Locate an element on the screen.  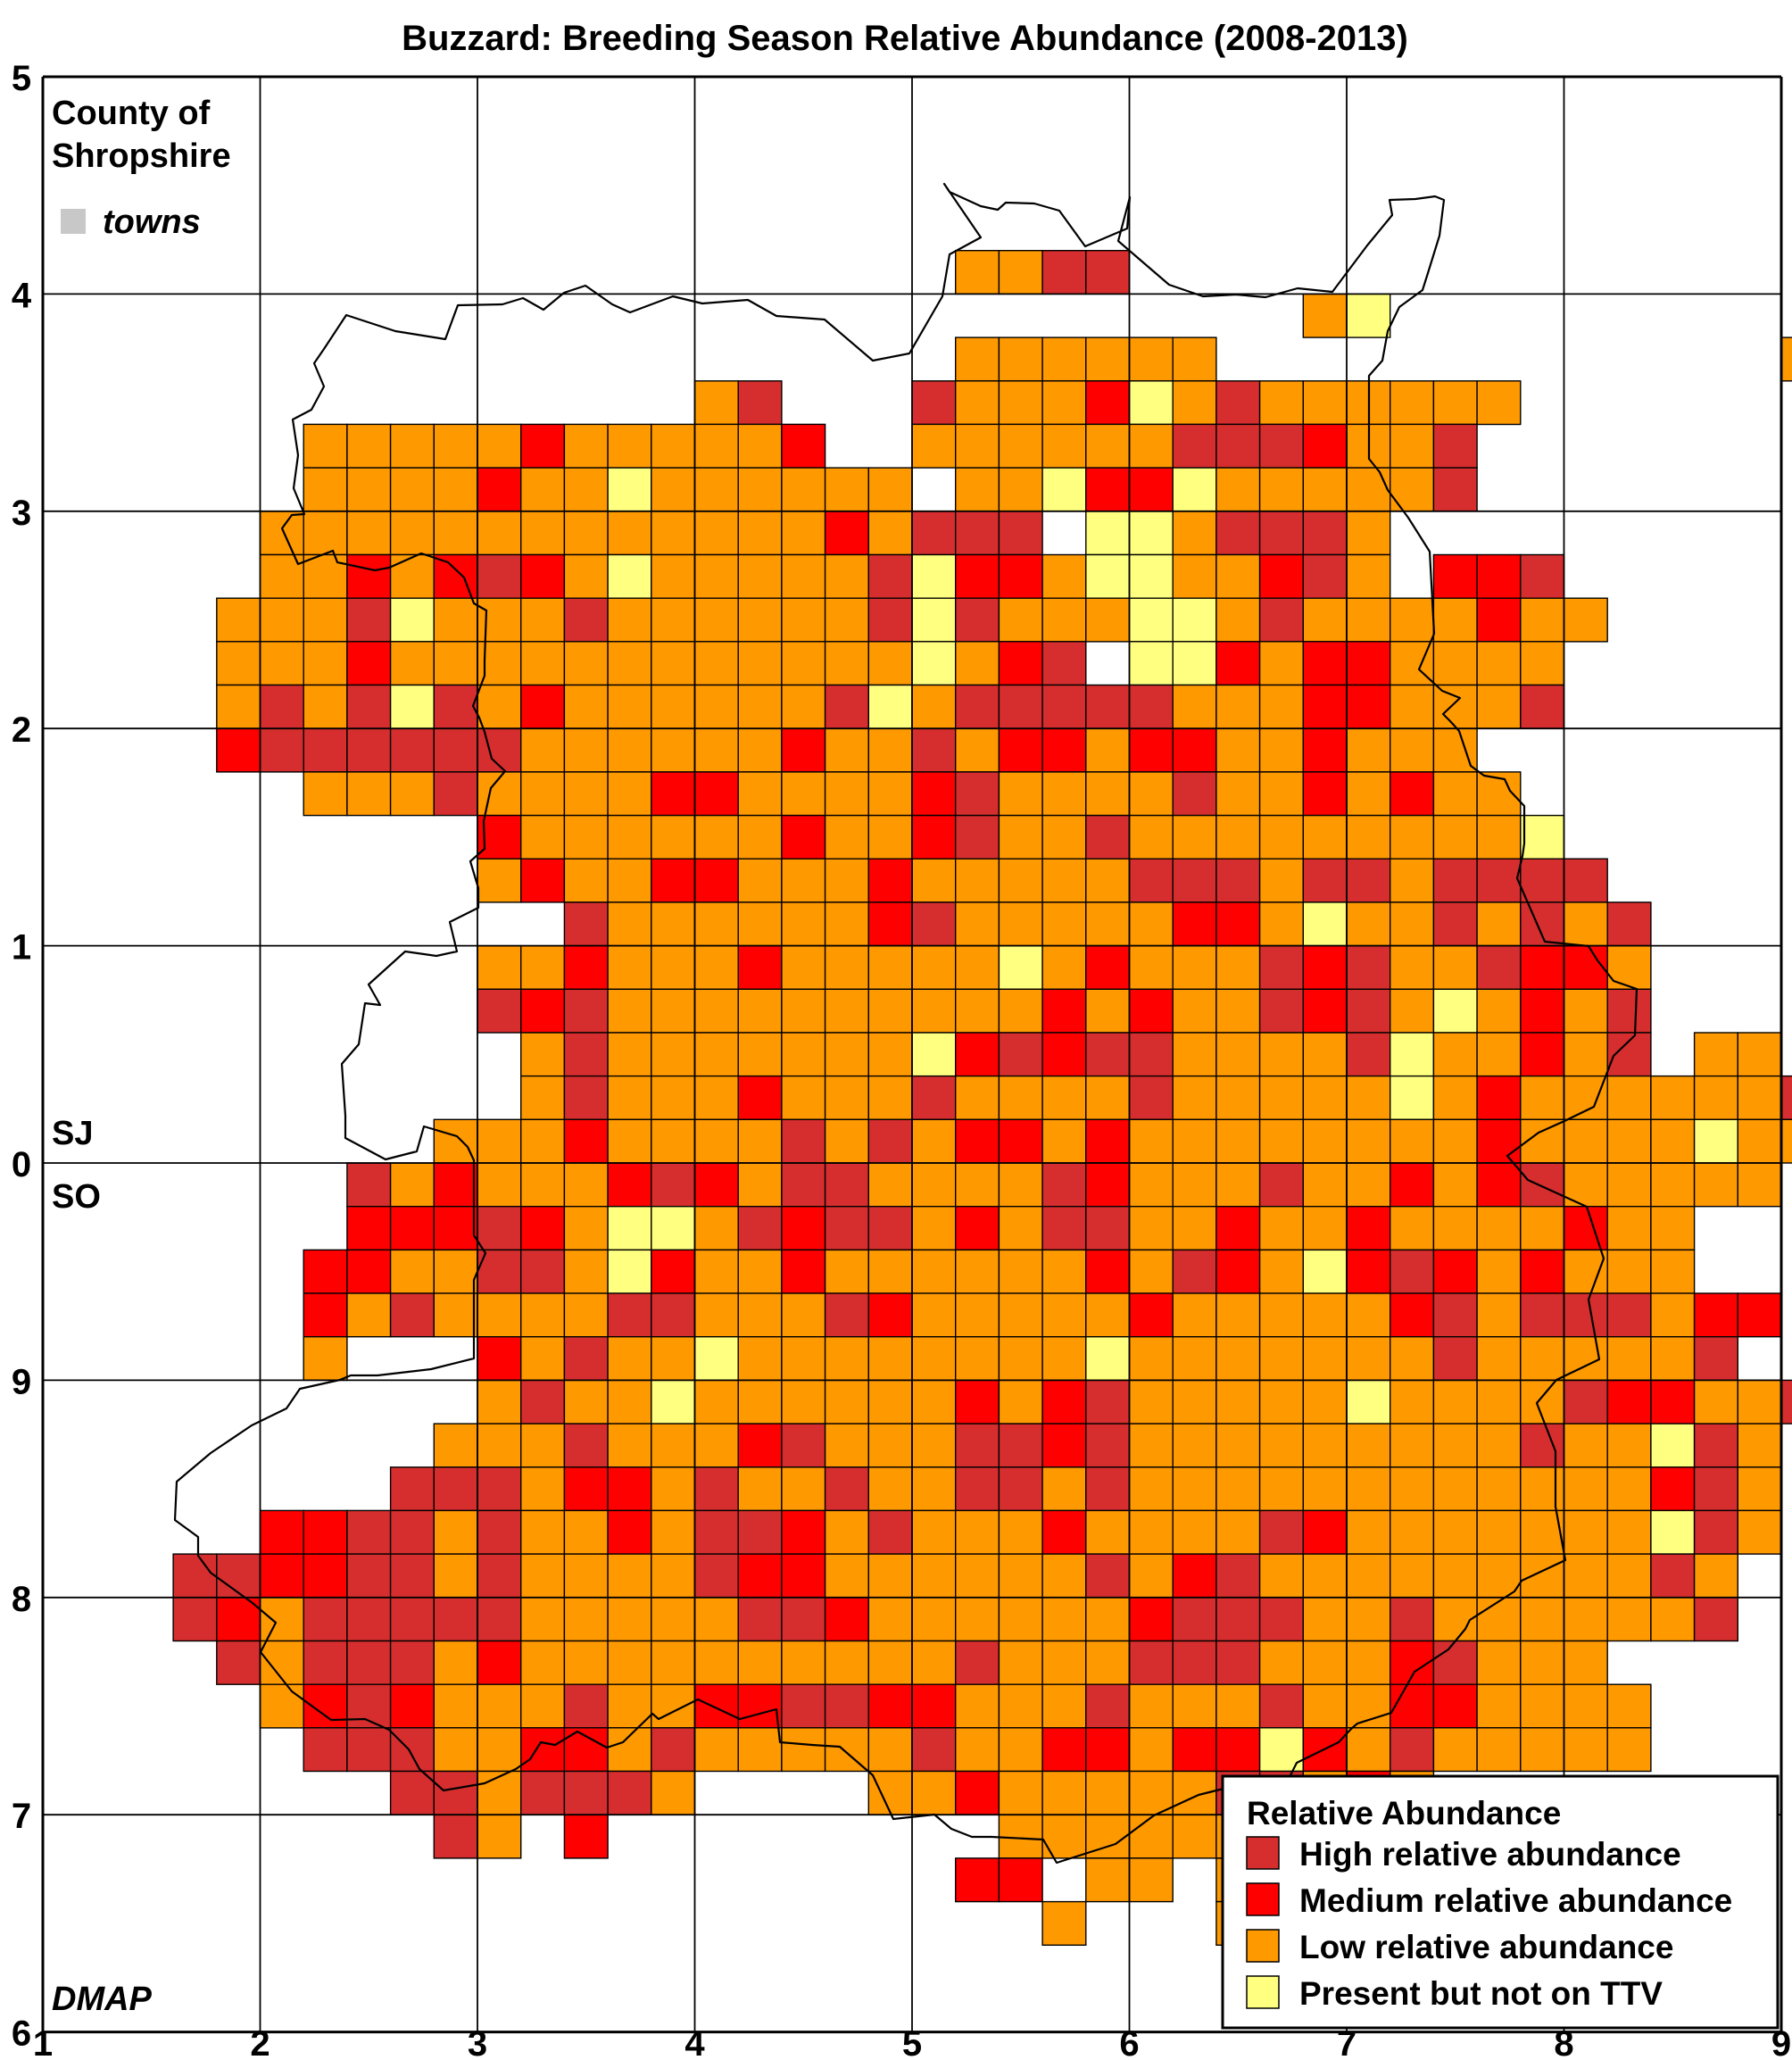
x-tick-label: 3 is located at coordinates (477, 2042).